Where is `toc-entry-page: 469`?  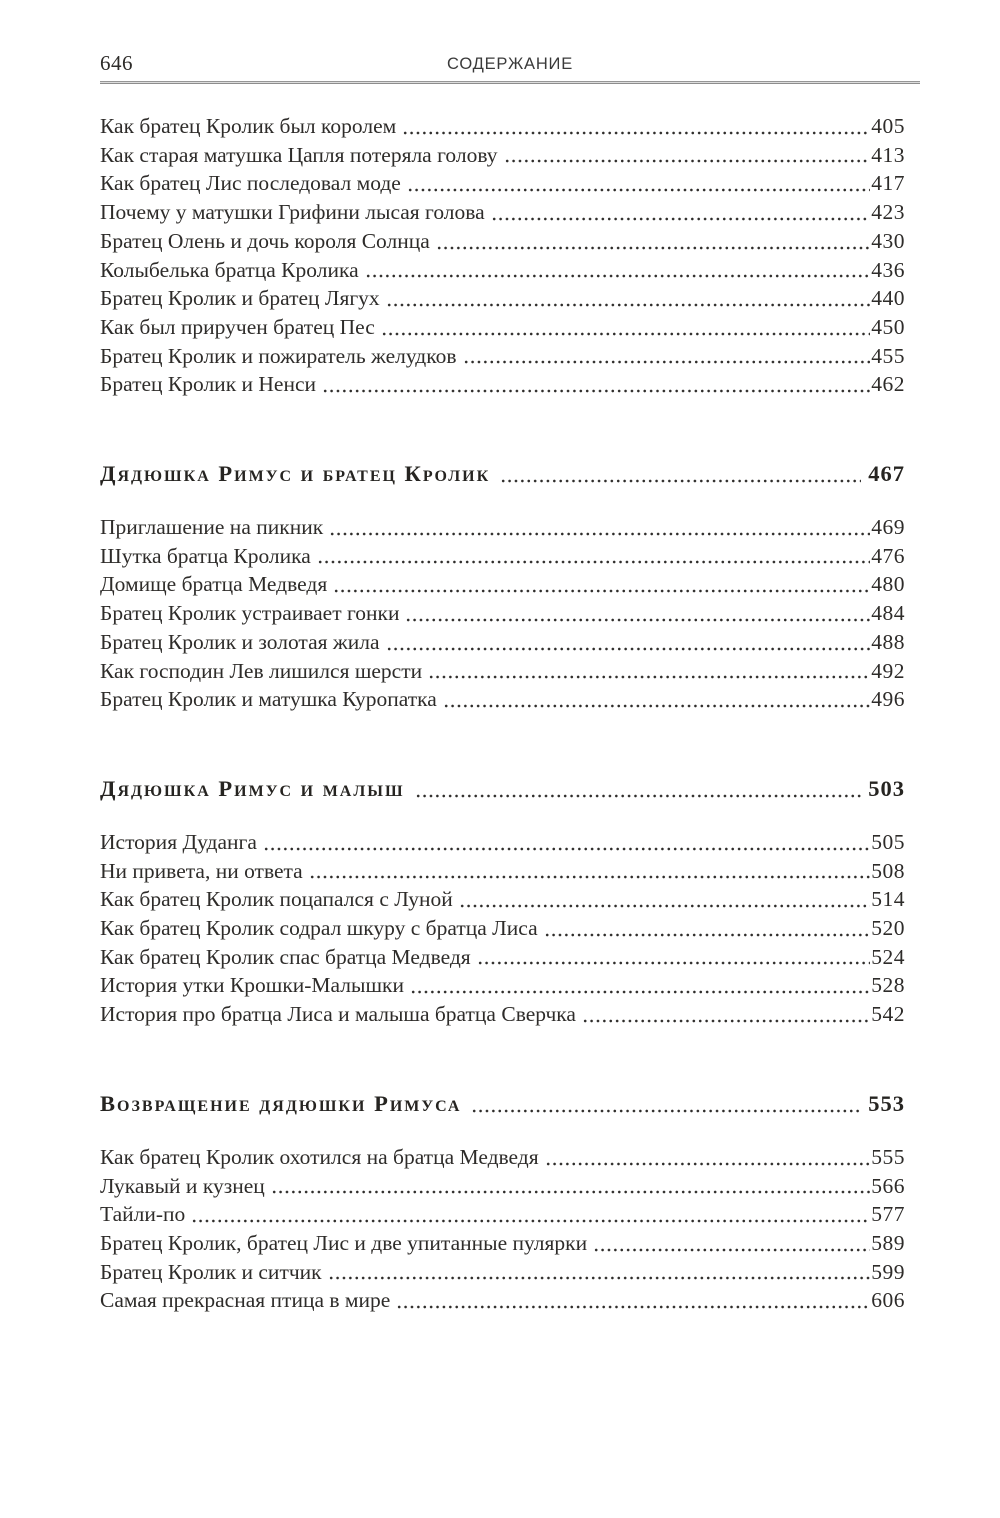 toc-entry-page: 469 is located at coordinates (888, 527).